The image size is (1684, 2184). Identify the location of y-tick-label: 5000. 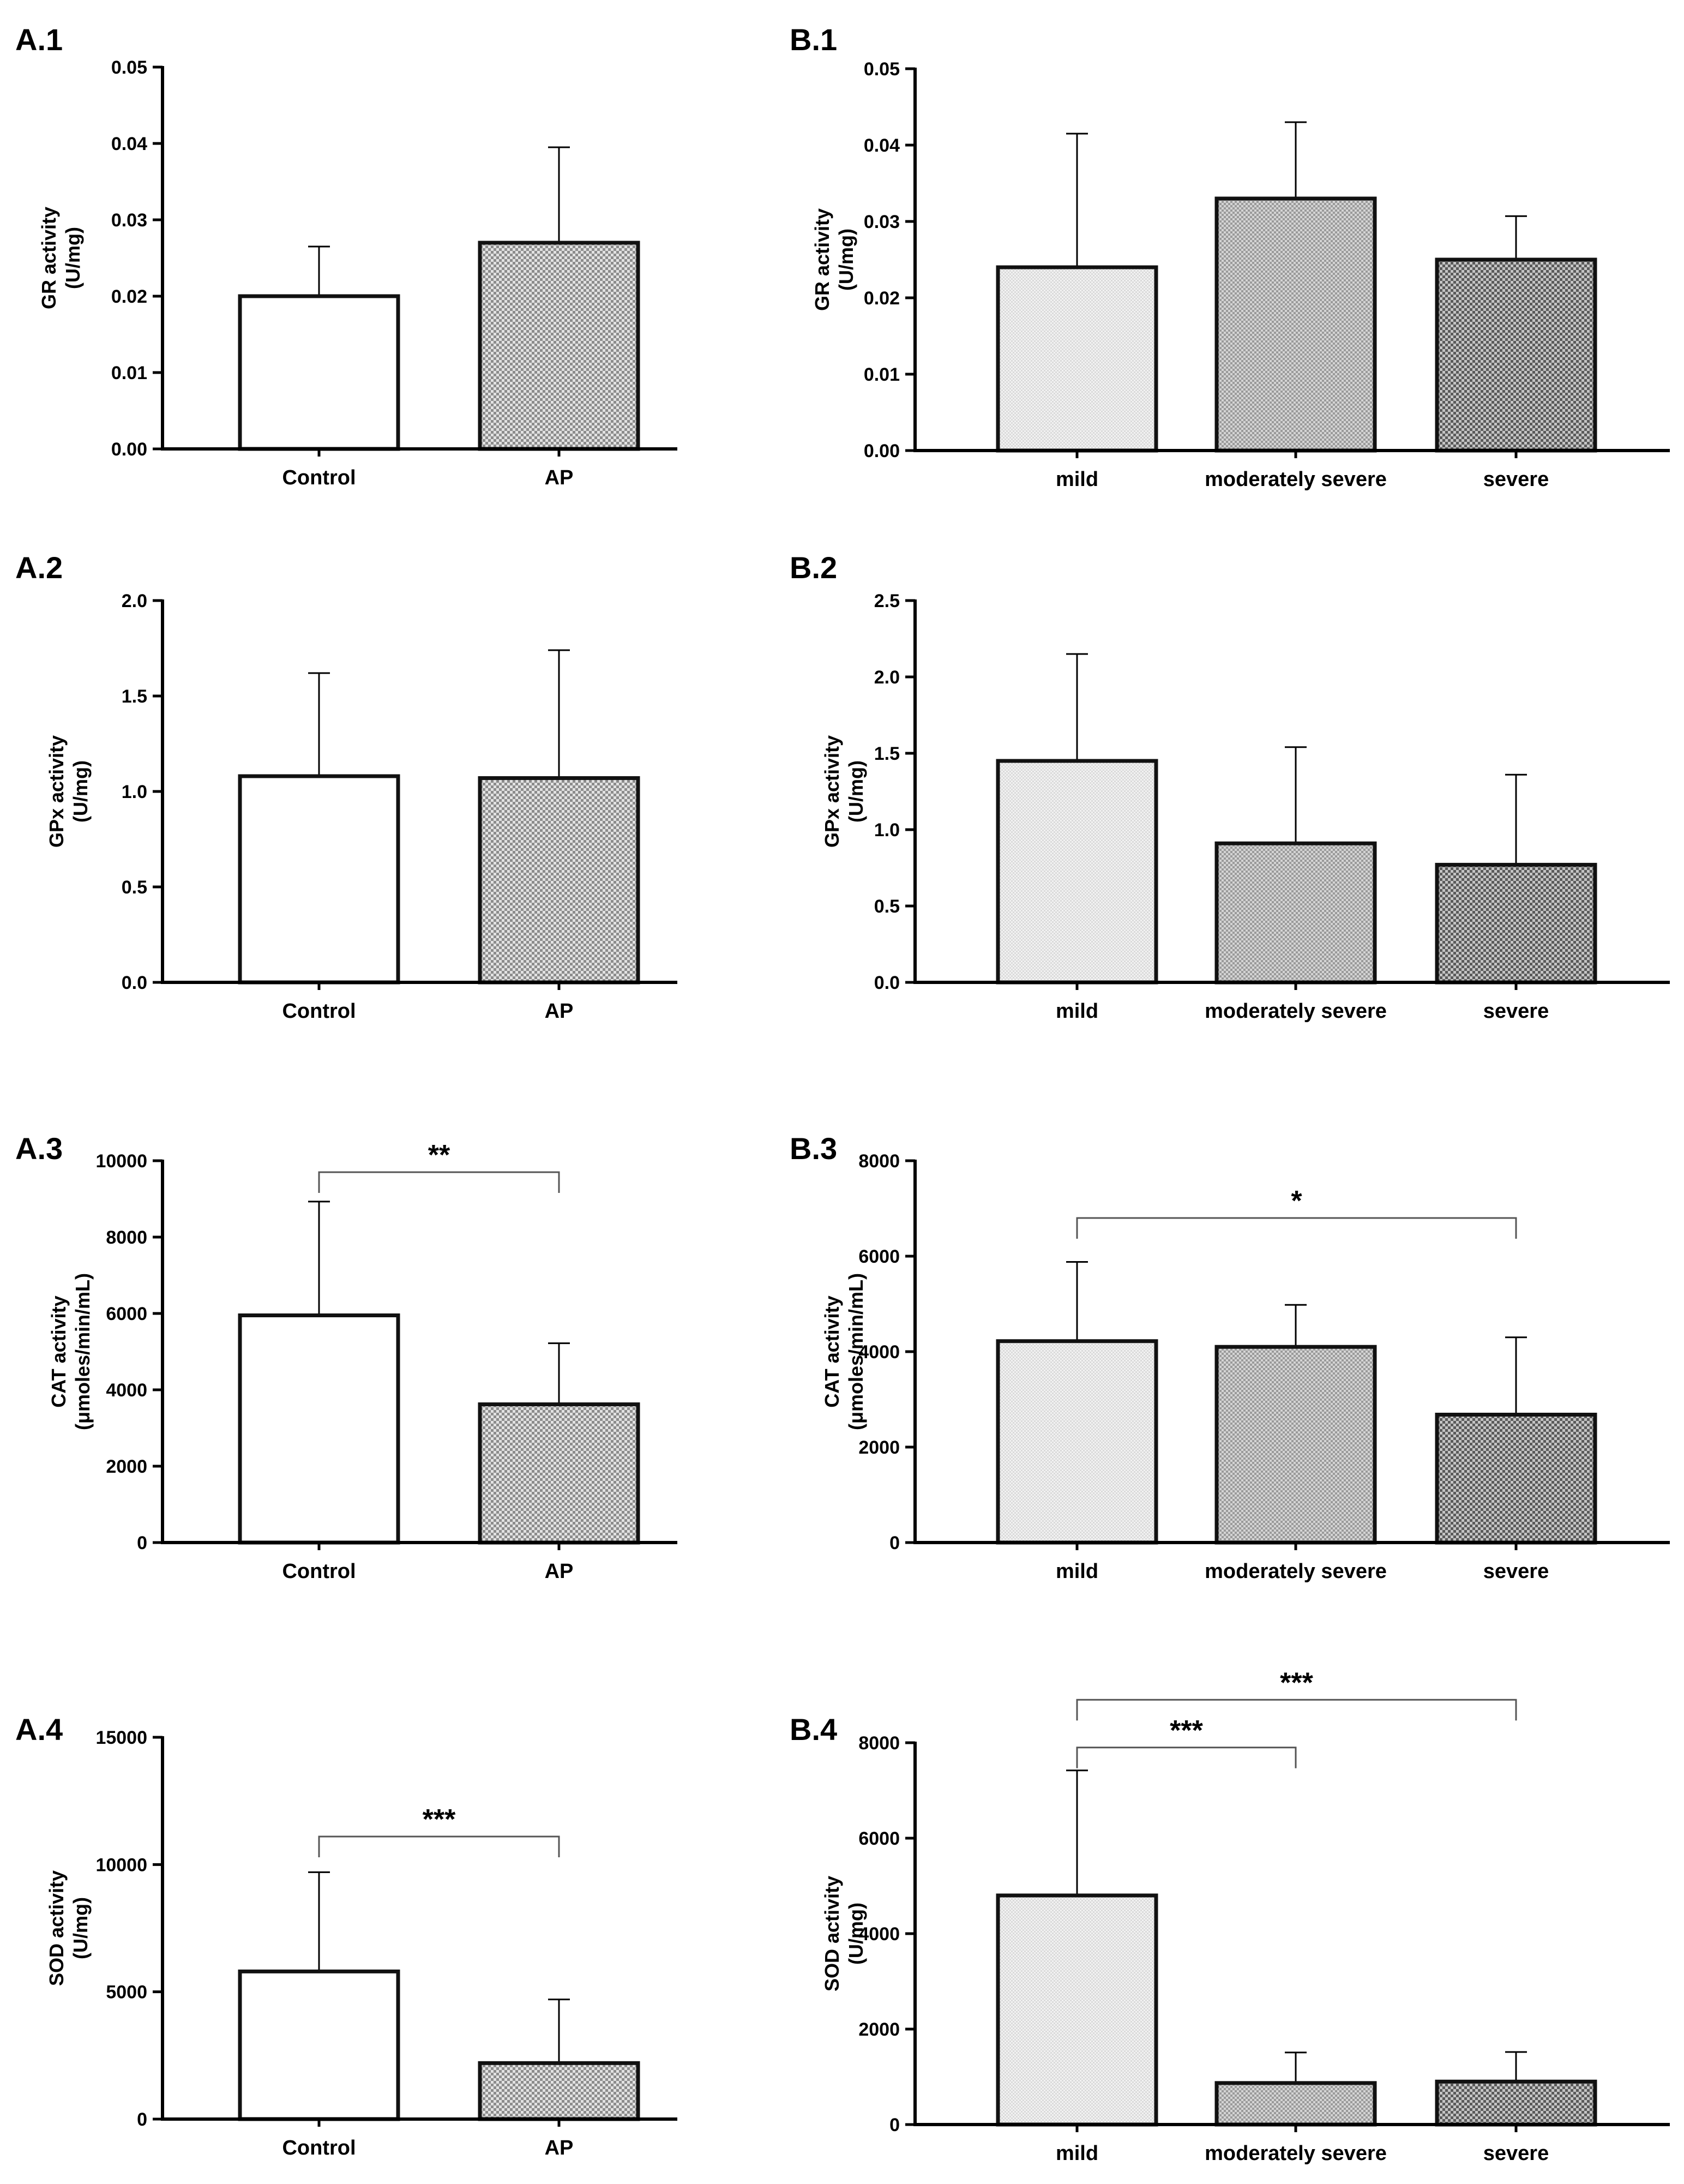
(127, 1992).